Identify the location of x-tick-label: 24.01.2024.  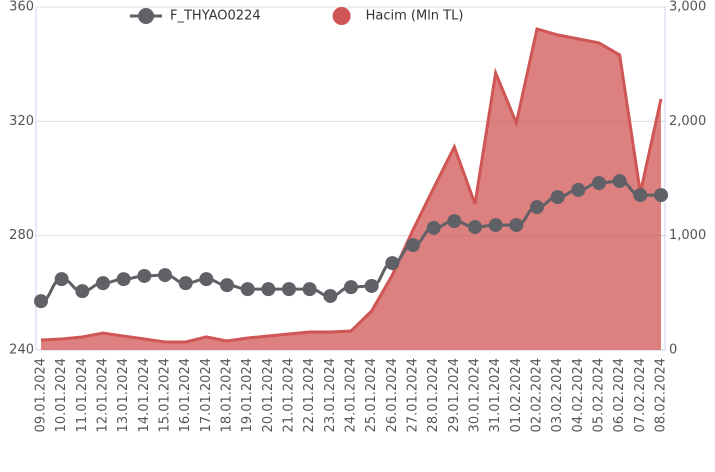
(351, 395).